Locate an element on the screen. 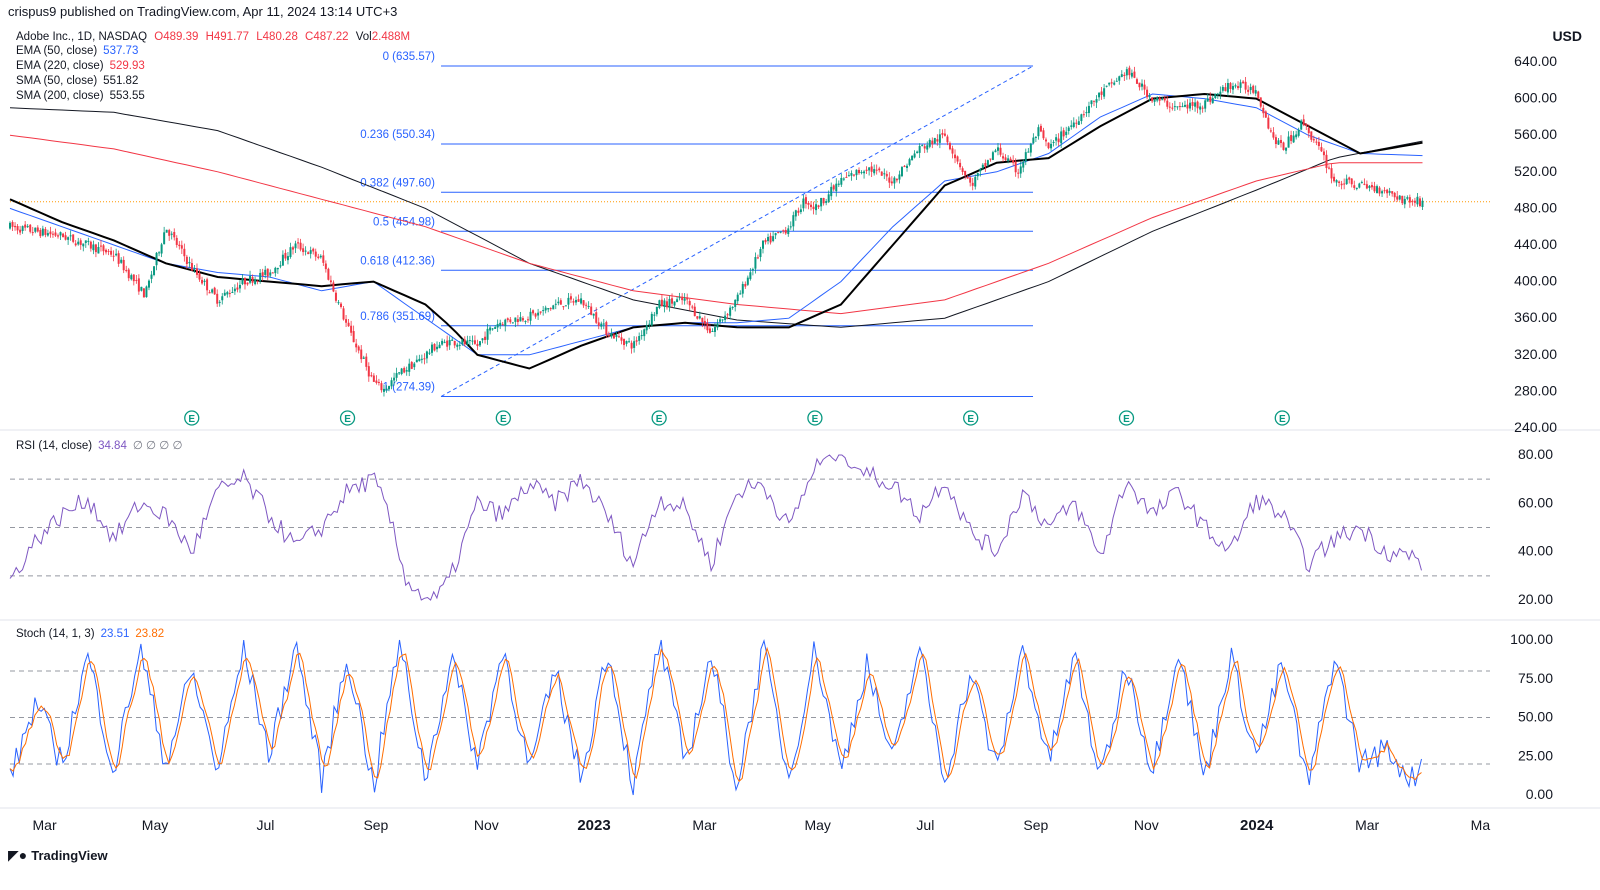  stoch-k-tick-label: 100.00 is located at coordinates (1531, 639).